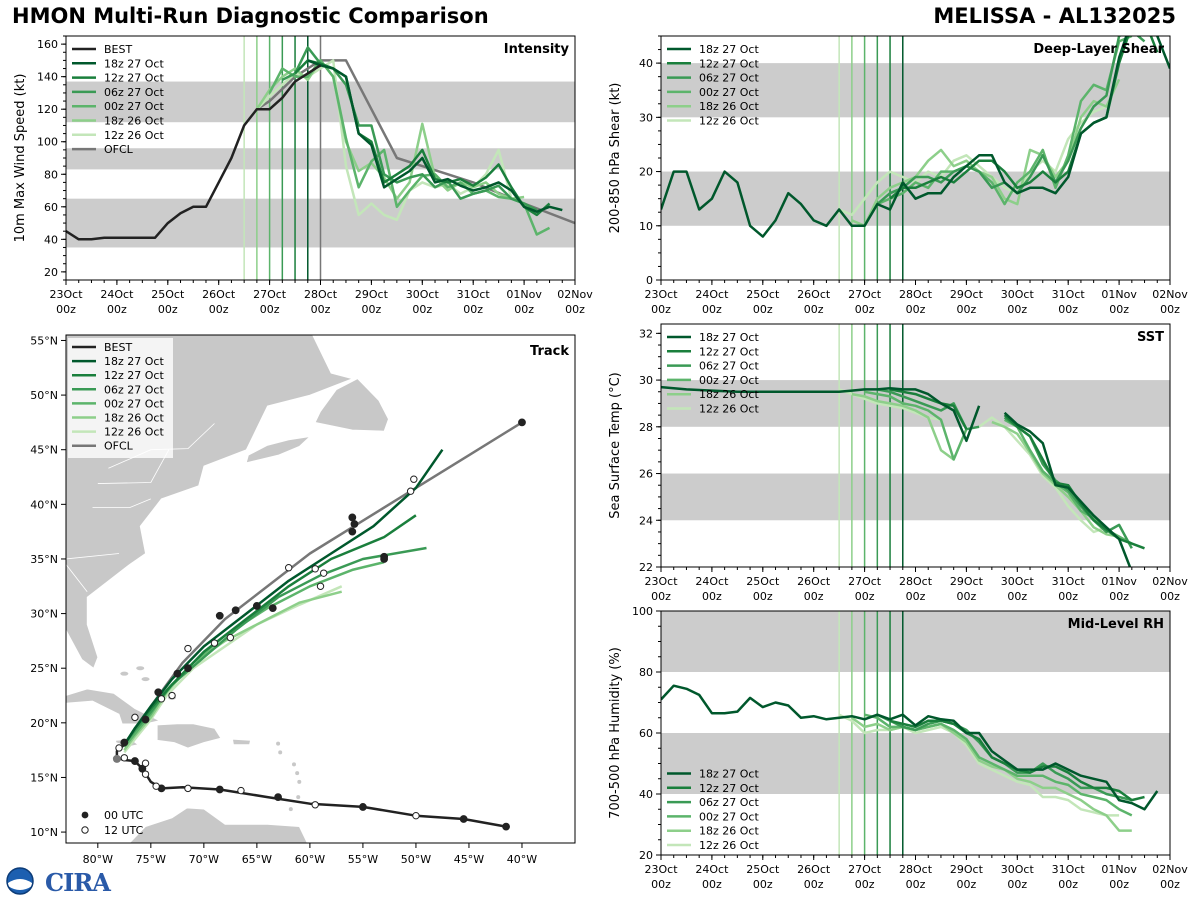 This screenshot has height=900, width=1200. What do you see at coordinates (241, 742) in the screenshot?
I see `land-puerto-rico` at bounding box center [241, 742].